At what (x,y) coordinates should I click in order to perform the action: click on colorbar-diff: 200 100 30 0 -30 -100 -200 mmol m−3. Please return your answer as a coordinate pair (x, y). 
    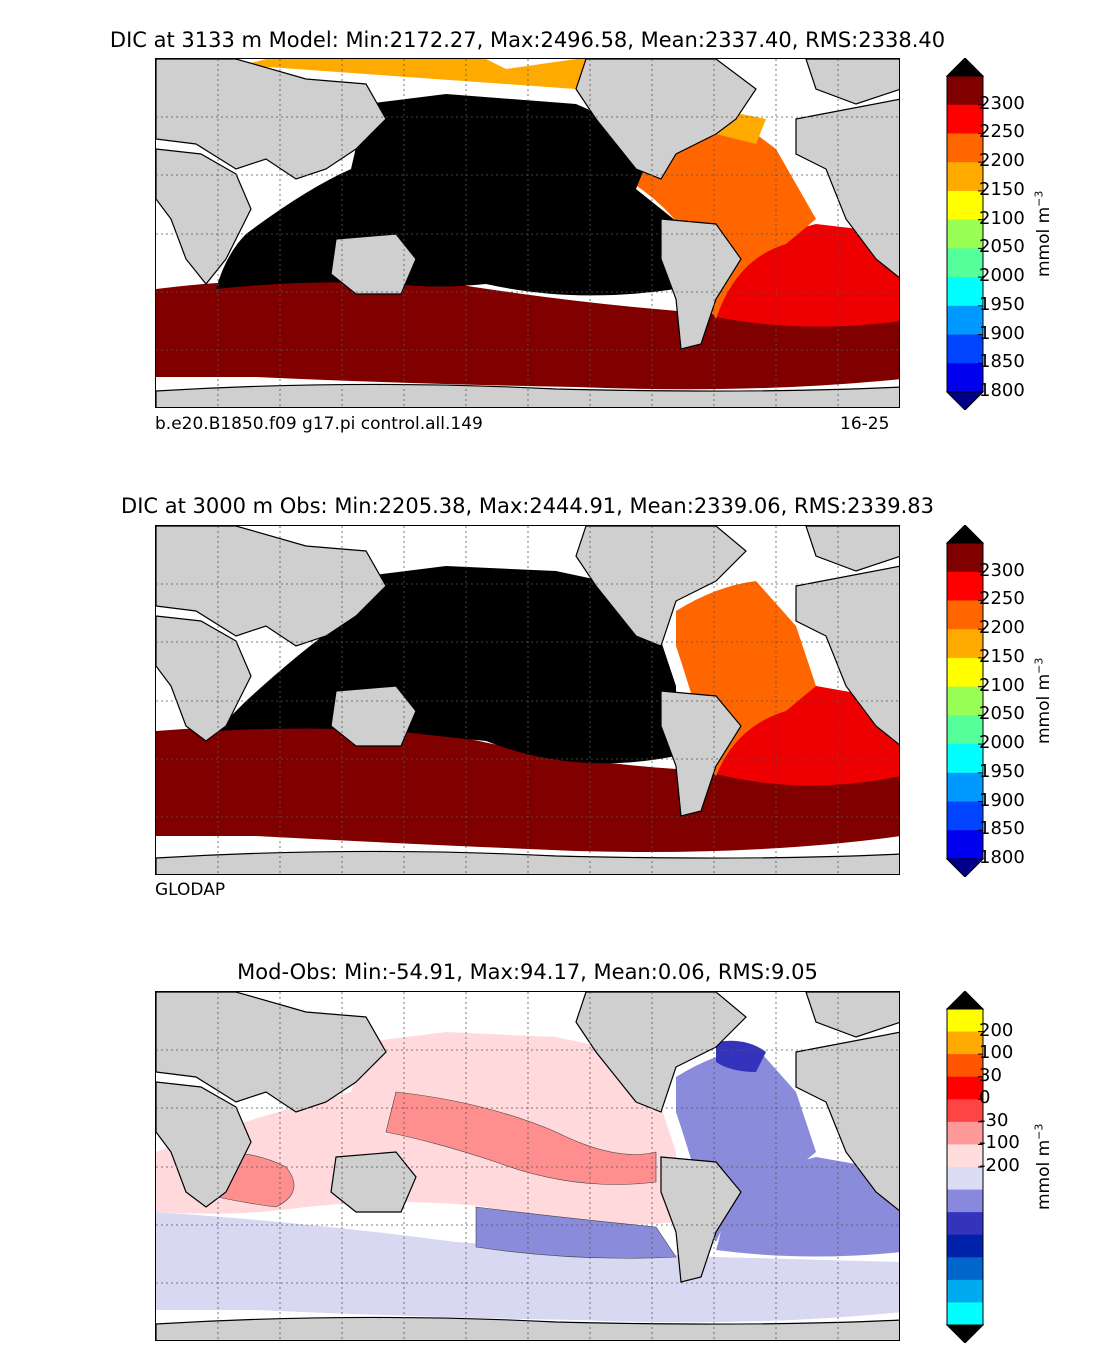
    Looking at the image, I should click on (1010, 1167).